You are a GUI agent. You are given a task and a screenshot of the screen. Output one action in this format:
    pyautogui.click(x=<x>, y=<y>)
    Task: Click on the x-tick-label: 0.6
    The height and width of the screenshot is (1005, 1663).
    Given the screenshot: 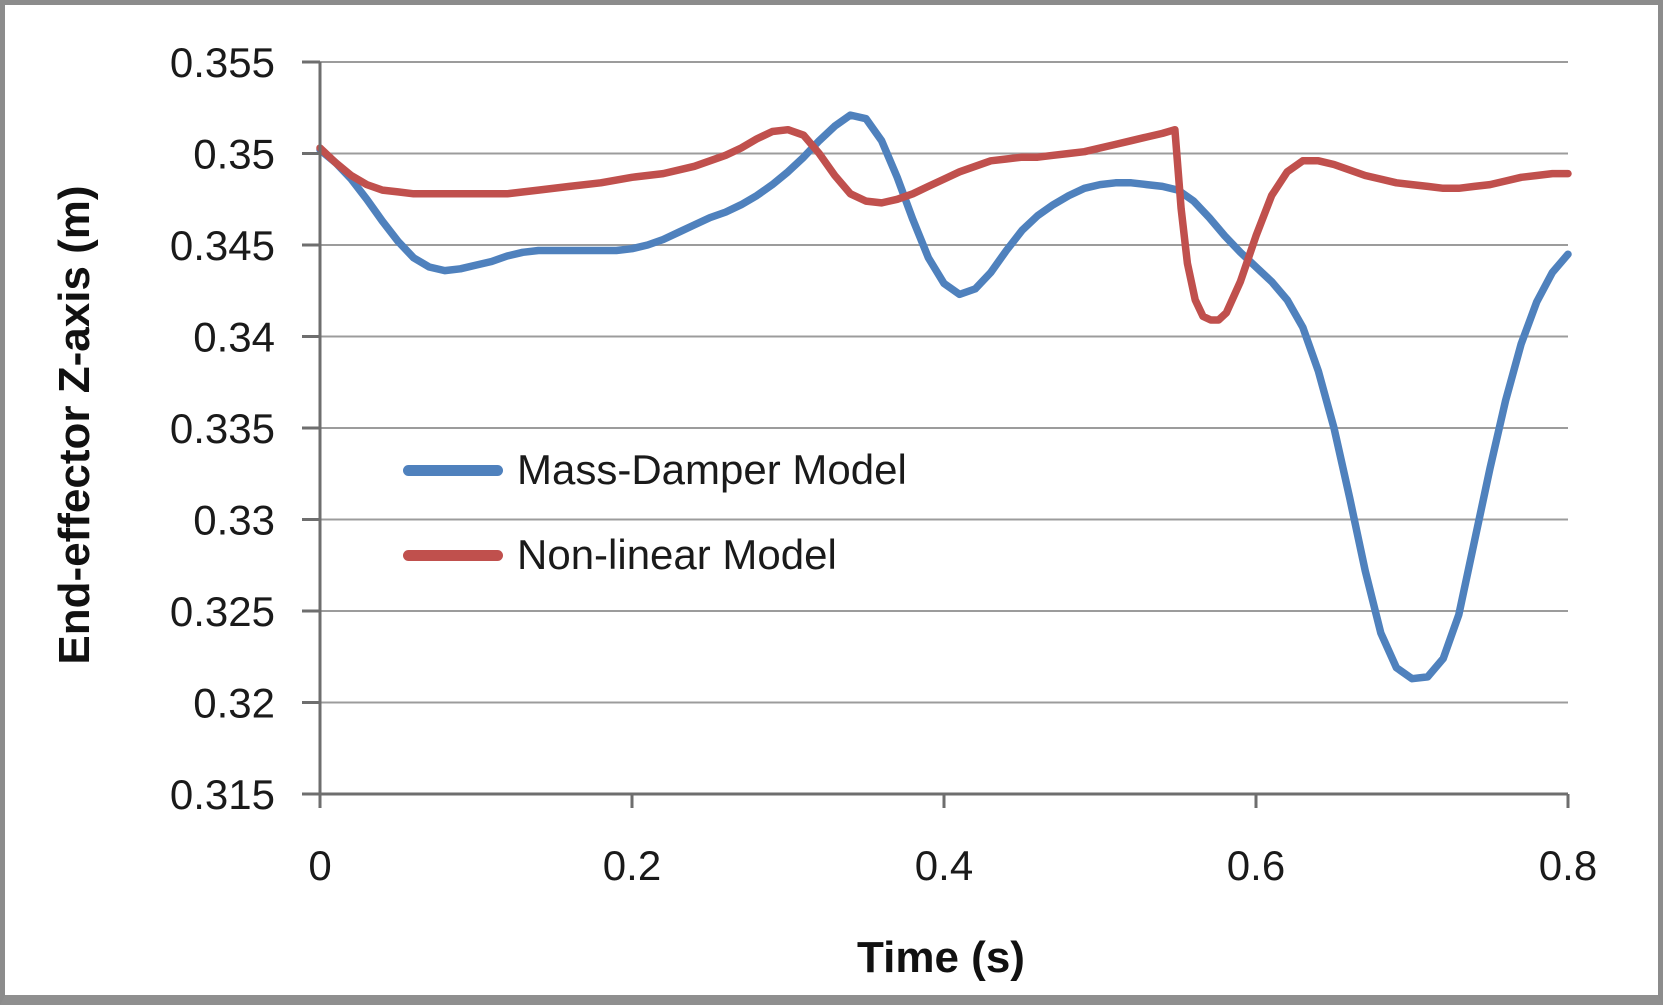 What is the action you would take?
    pyautogui.click(x=1256, y=865)
    